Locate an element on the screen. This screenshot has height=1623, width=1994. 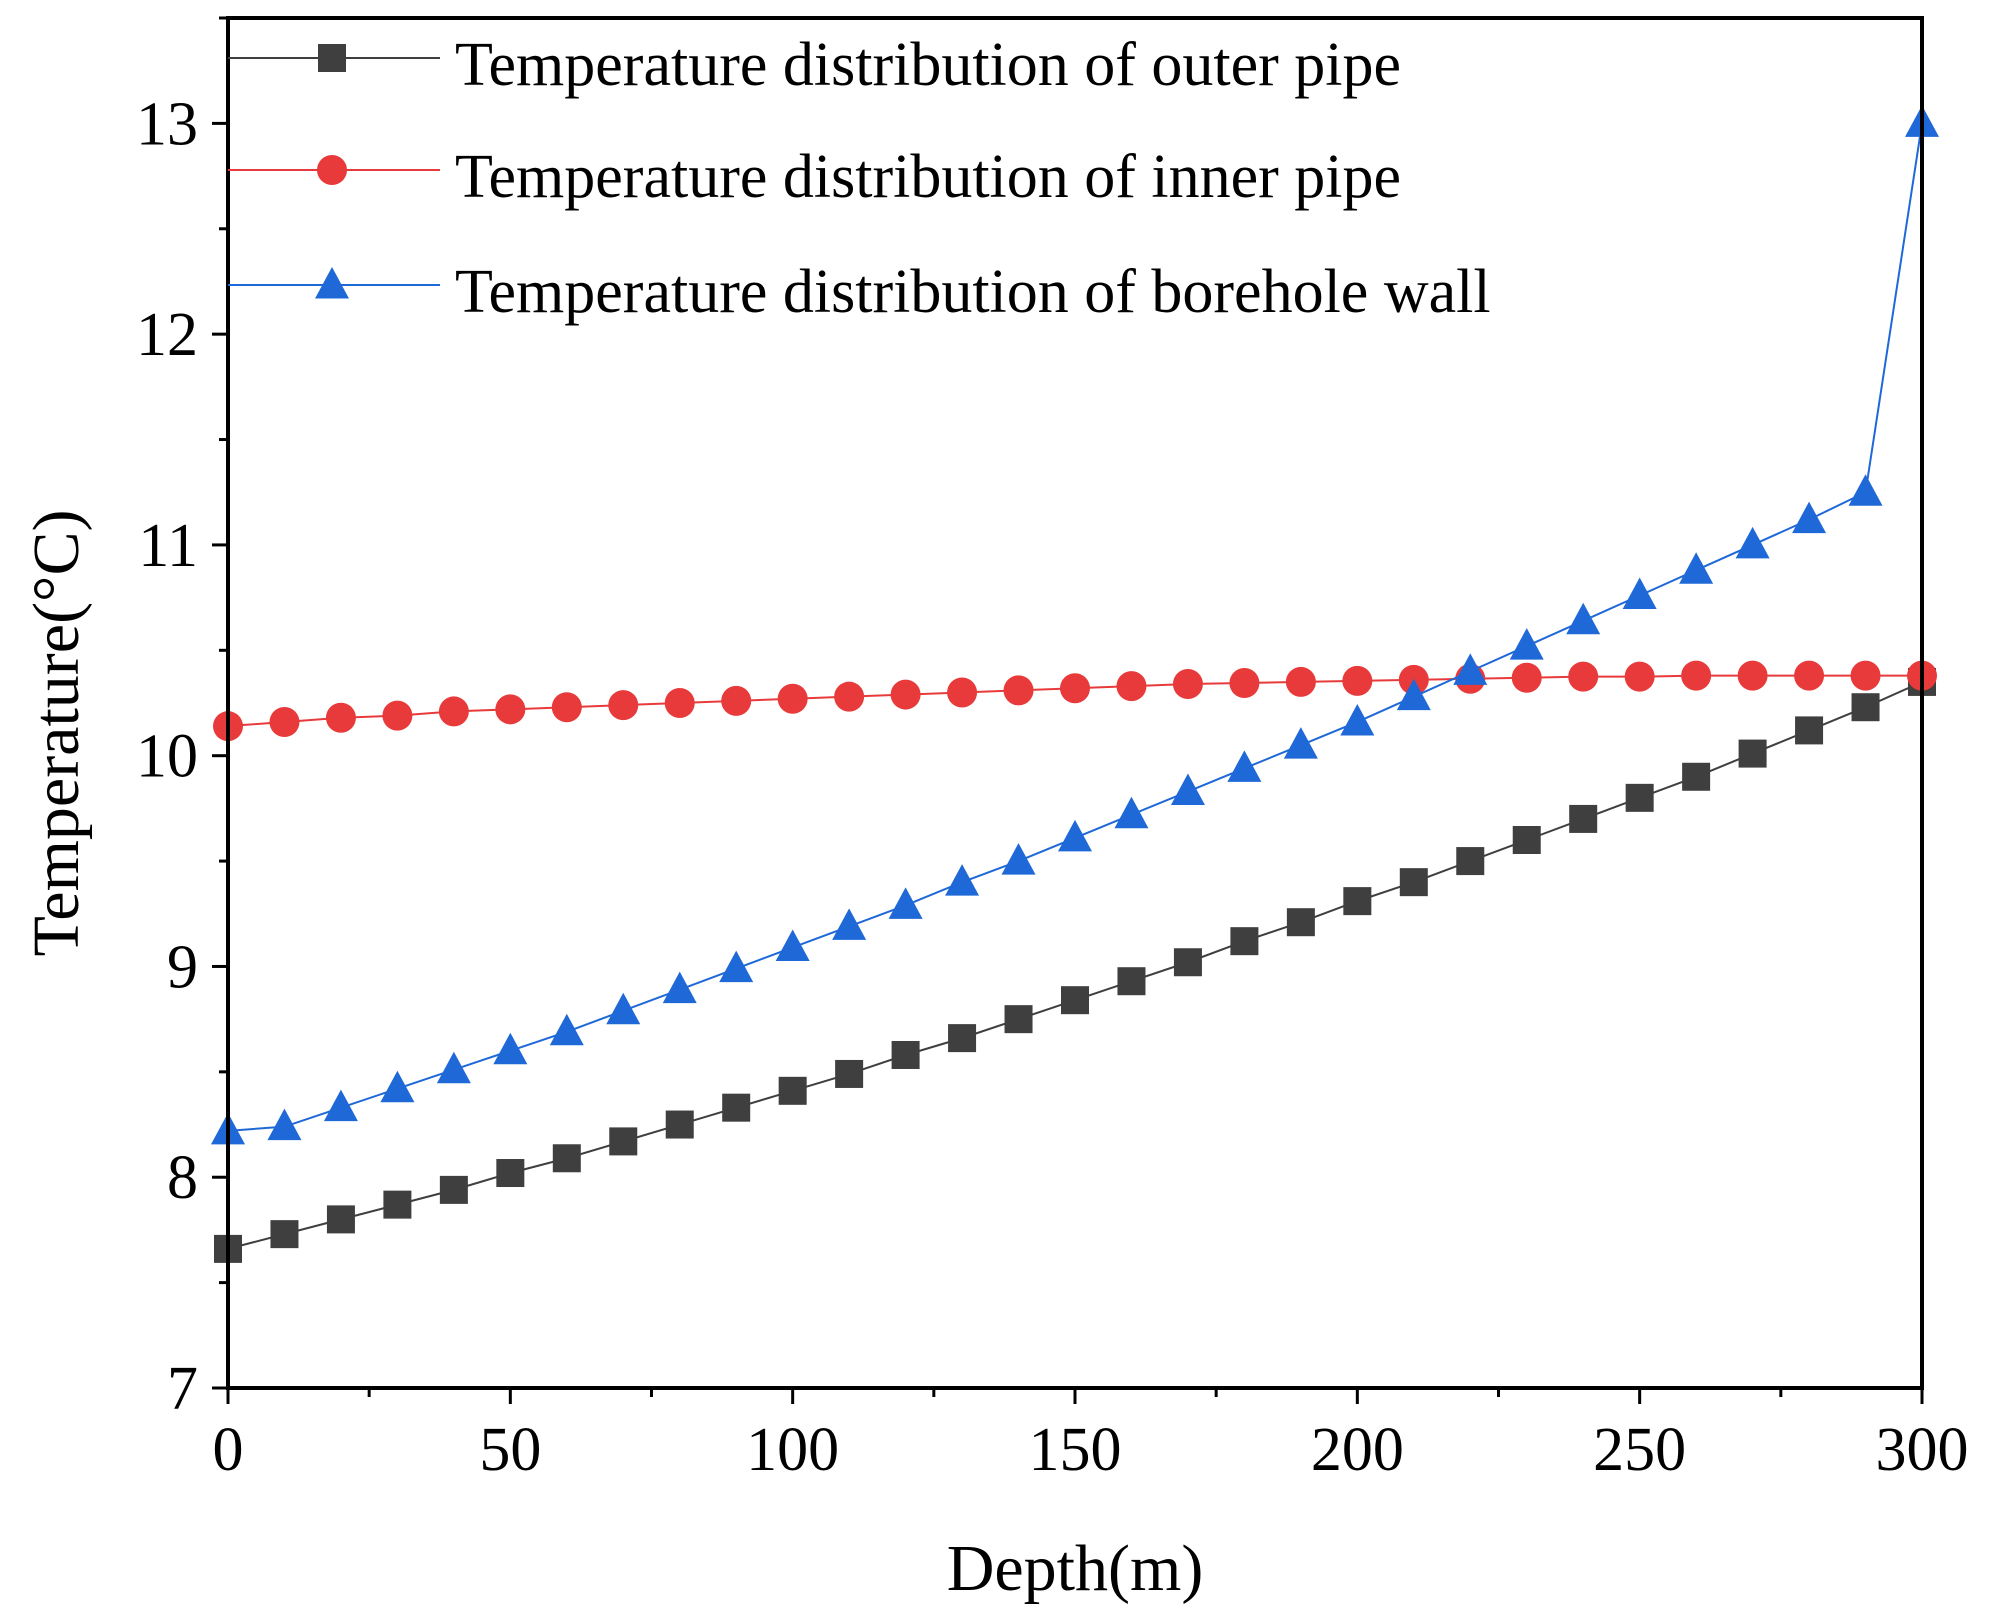
y-tick-label: 8 is located at coordinates (182, 1178).